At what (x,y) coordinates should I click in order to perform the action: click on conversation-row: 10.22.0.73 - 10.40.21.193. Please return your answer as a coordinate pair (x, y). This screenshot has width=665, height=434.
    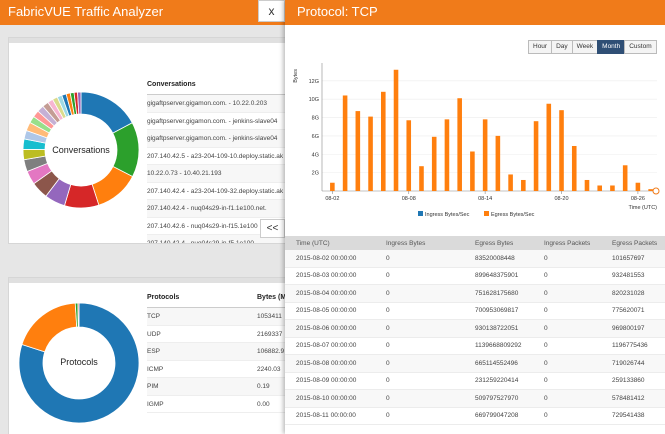
    Looking at the image, I should click on (216, 174).